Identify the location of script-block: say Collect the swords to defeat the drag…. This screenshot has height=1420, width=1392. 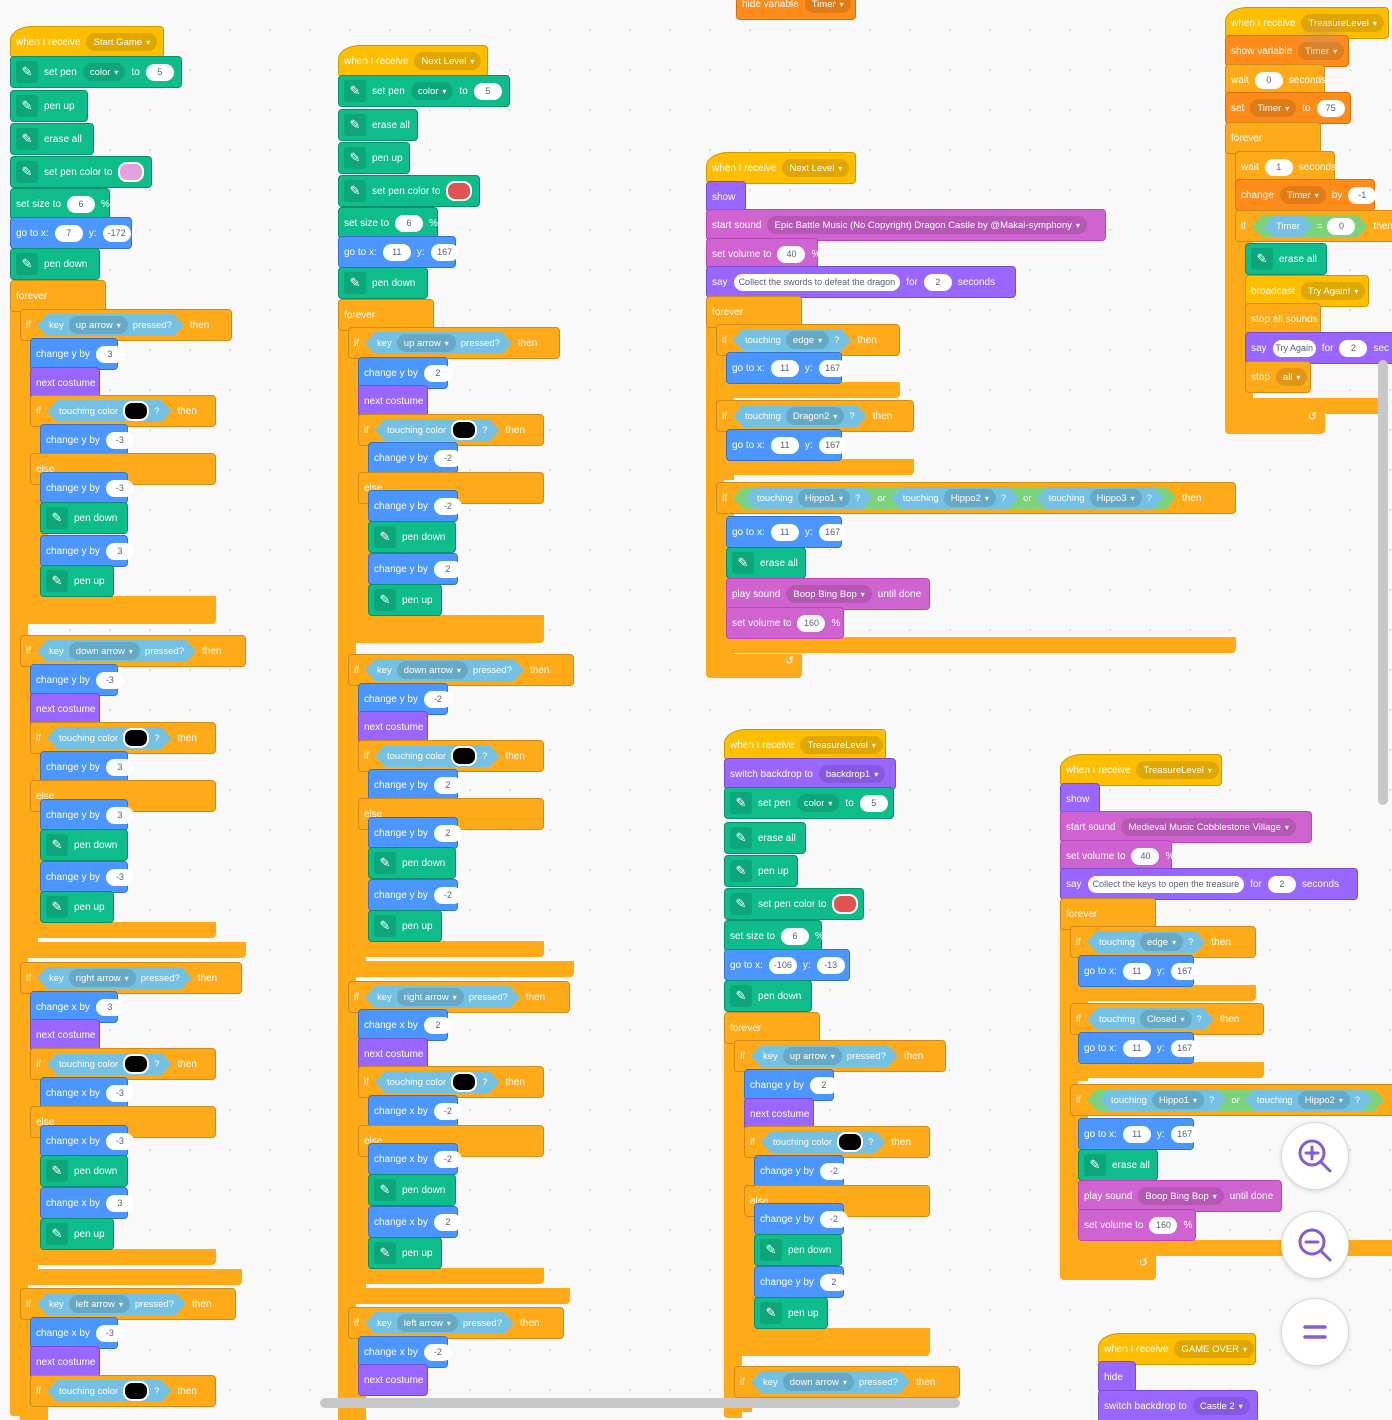
(861, 282).